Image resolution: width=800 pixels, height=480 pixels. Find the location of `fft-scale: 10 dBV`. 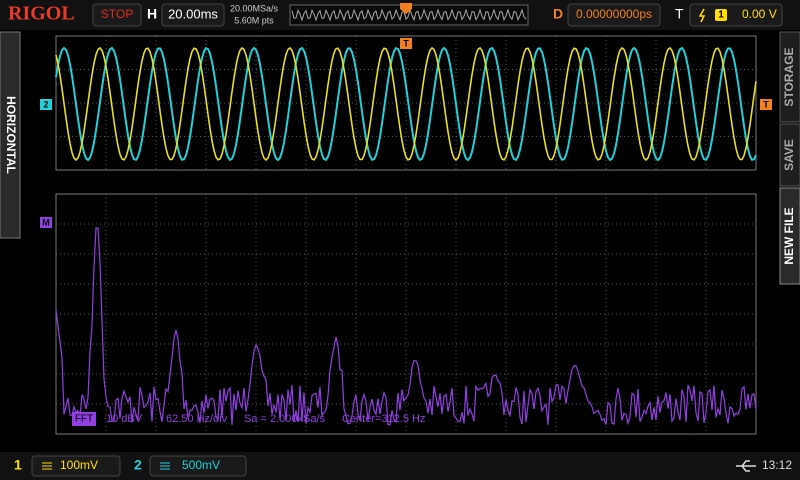

fft-scale: 10 dBV is located at coordinates (124, 419).